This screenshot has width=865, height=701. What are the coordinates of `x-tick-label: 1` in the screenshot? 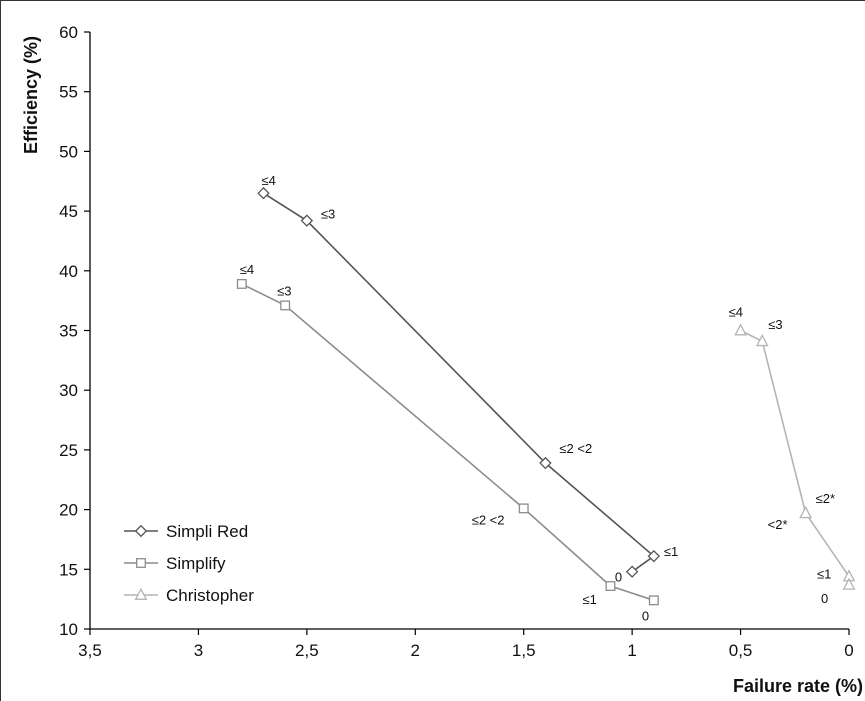 It's located at (631, 650).